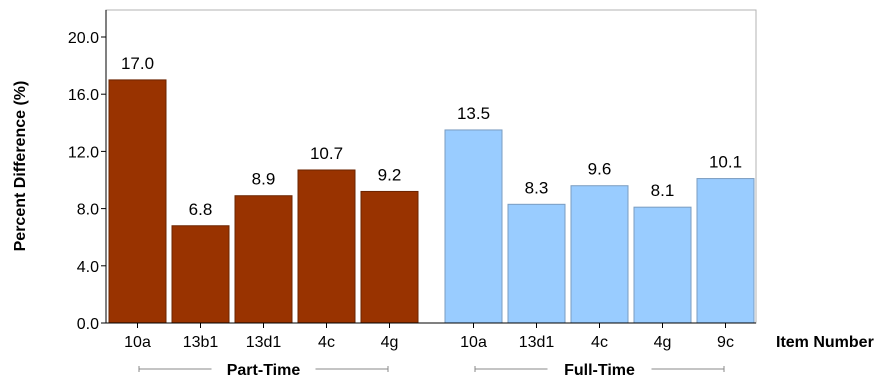 This screenshot has height=377, width=896. What do you see at coordinates (431, 336) in the screenshot?
I see `x-axis: 10a 13b1 13d1 4c 4g 10a 13d1 4c 4g 9c` at bounding box center [431, 336].